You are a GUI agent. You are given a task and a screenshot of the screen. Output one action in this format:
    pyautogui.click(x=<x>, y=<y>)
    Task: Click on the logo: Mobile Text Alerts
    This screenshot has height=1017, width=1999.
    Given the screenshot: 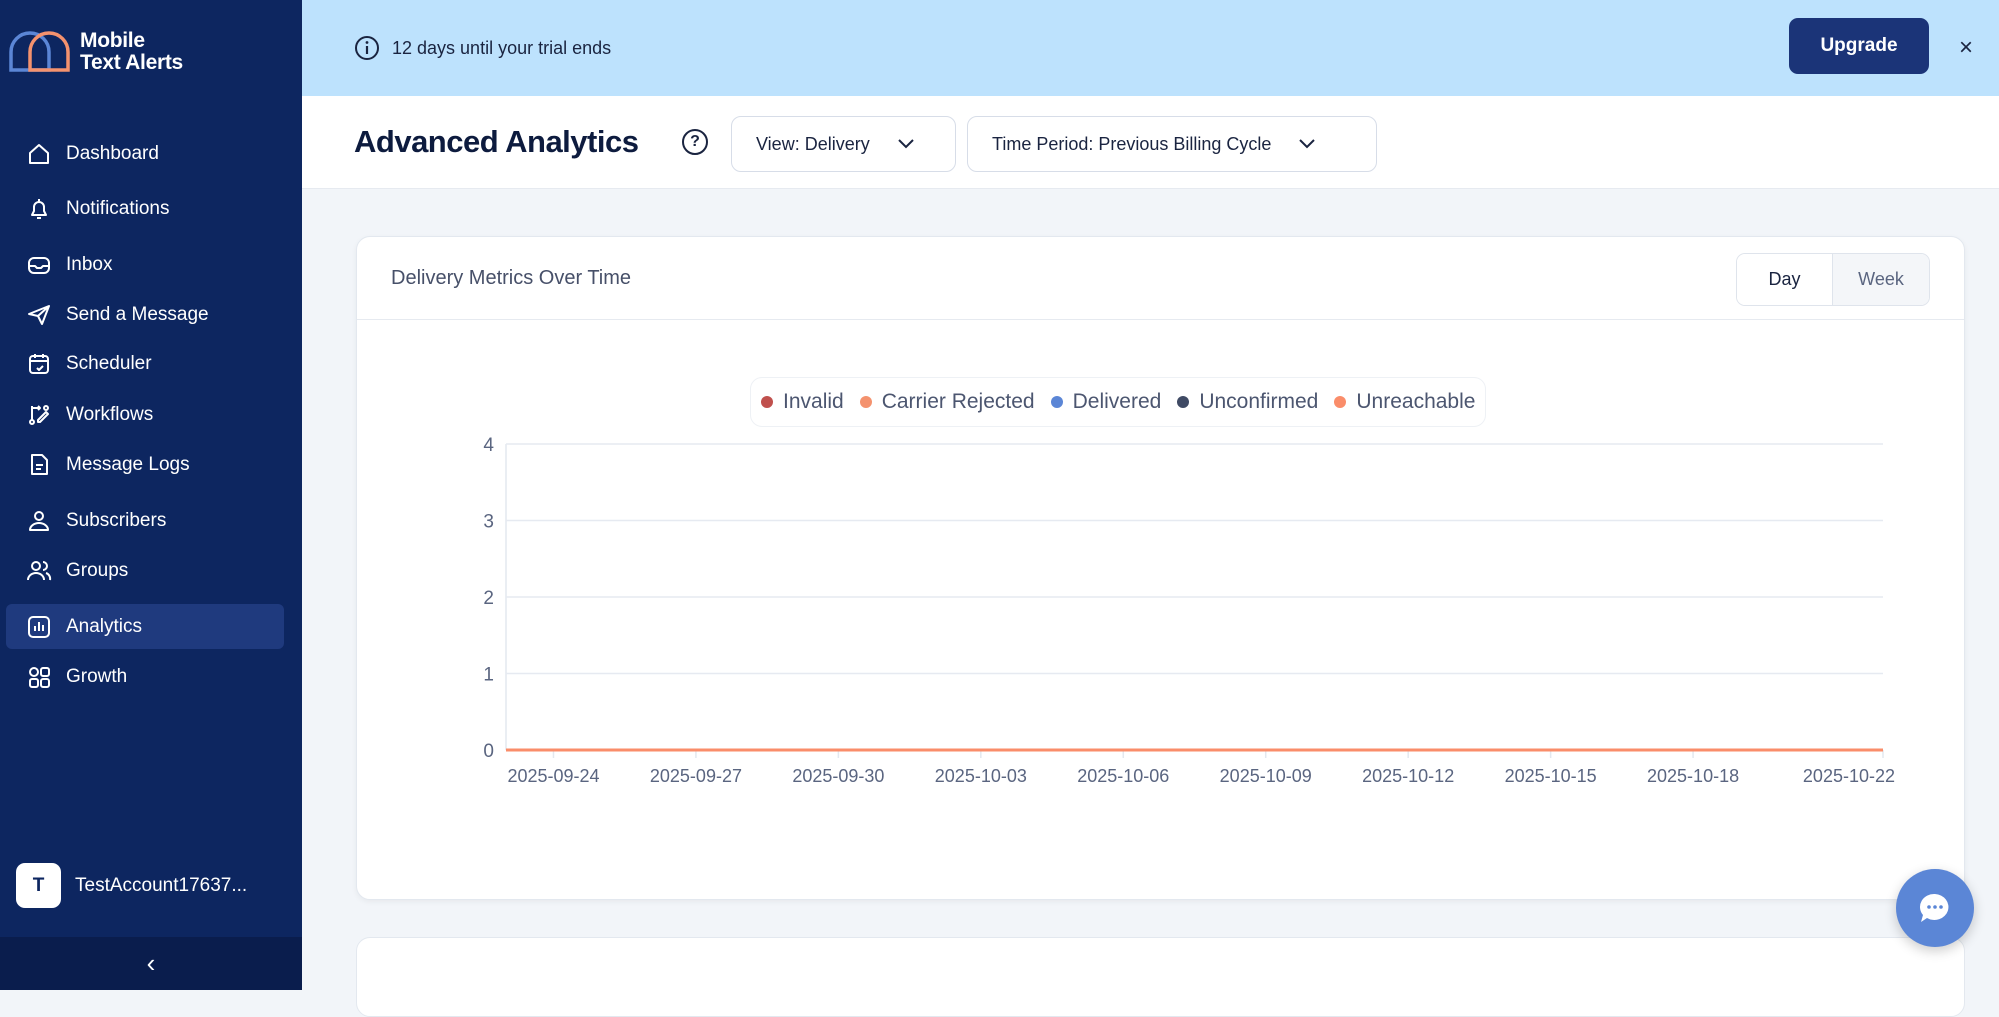 What is the action you would take?
    pyautogui.click(x=95, y=52)
    